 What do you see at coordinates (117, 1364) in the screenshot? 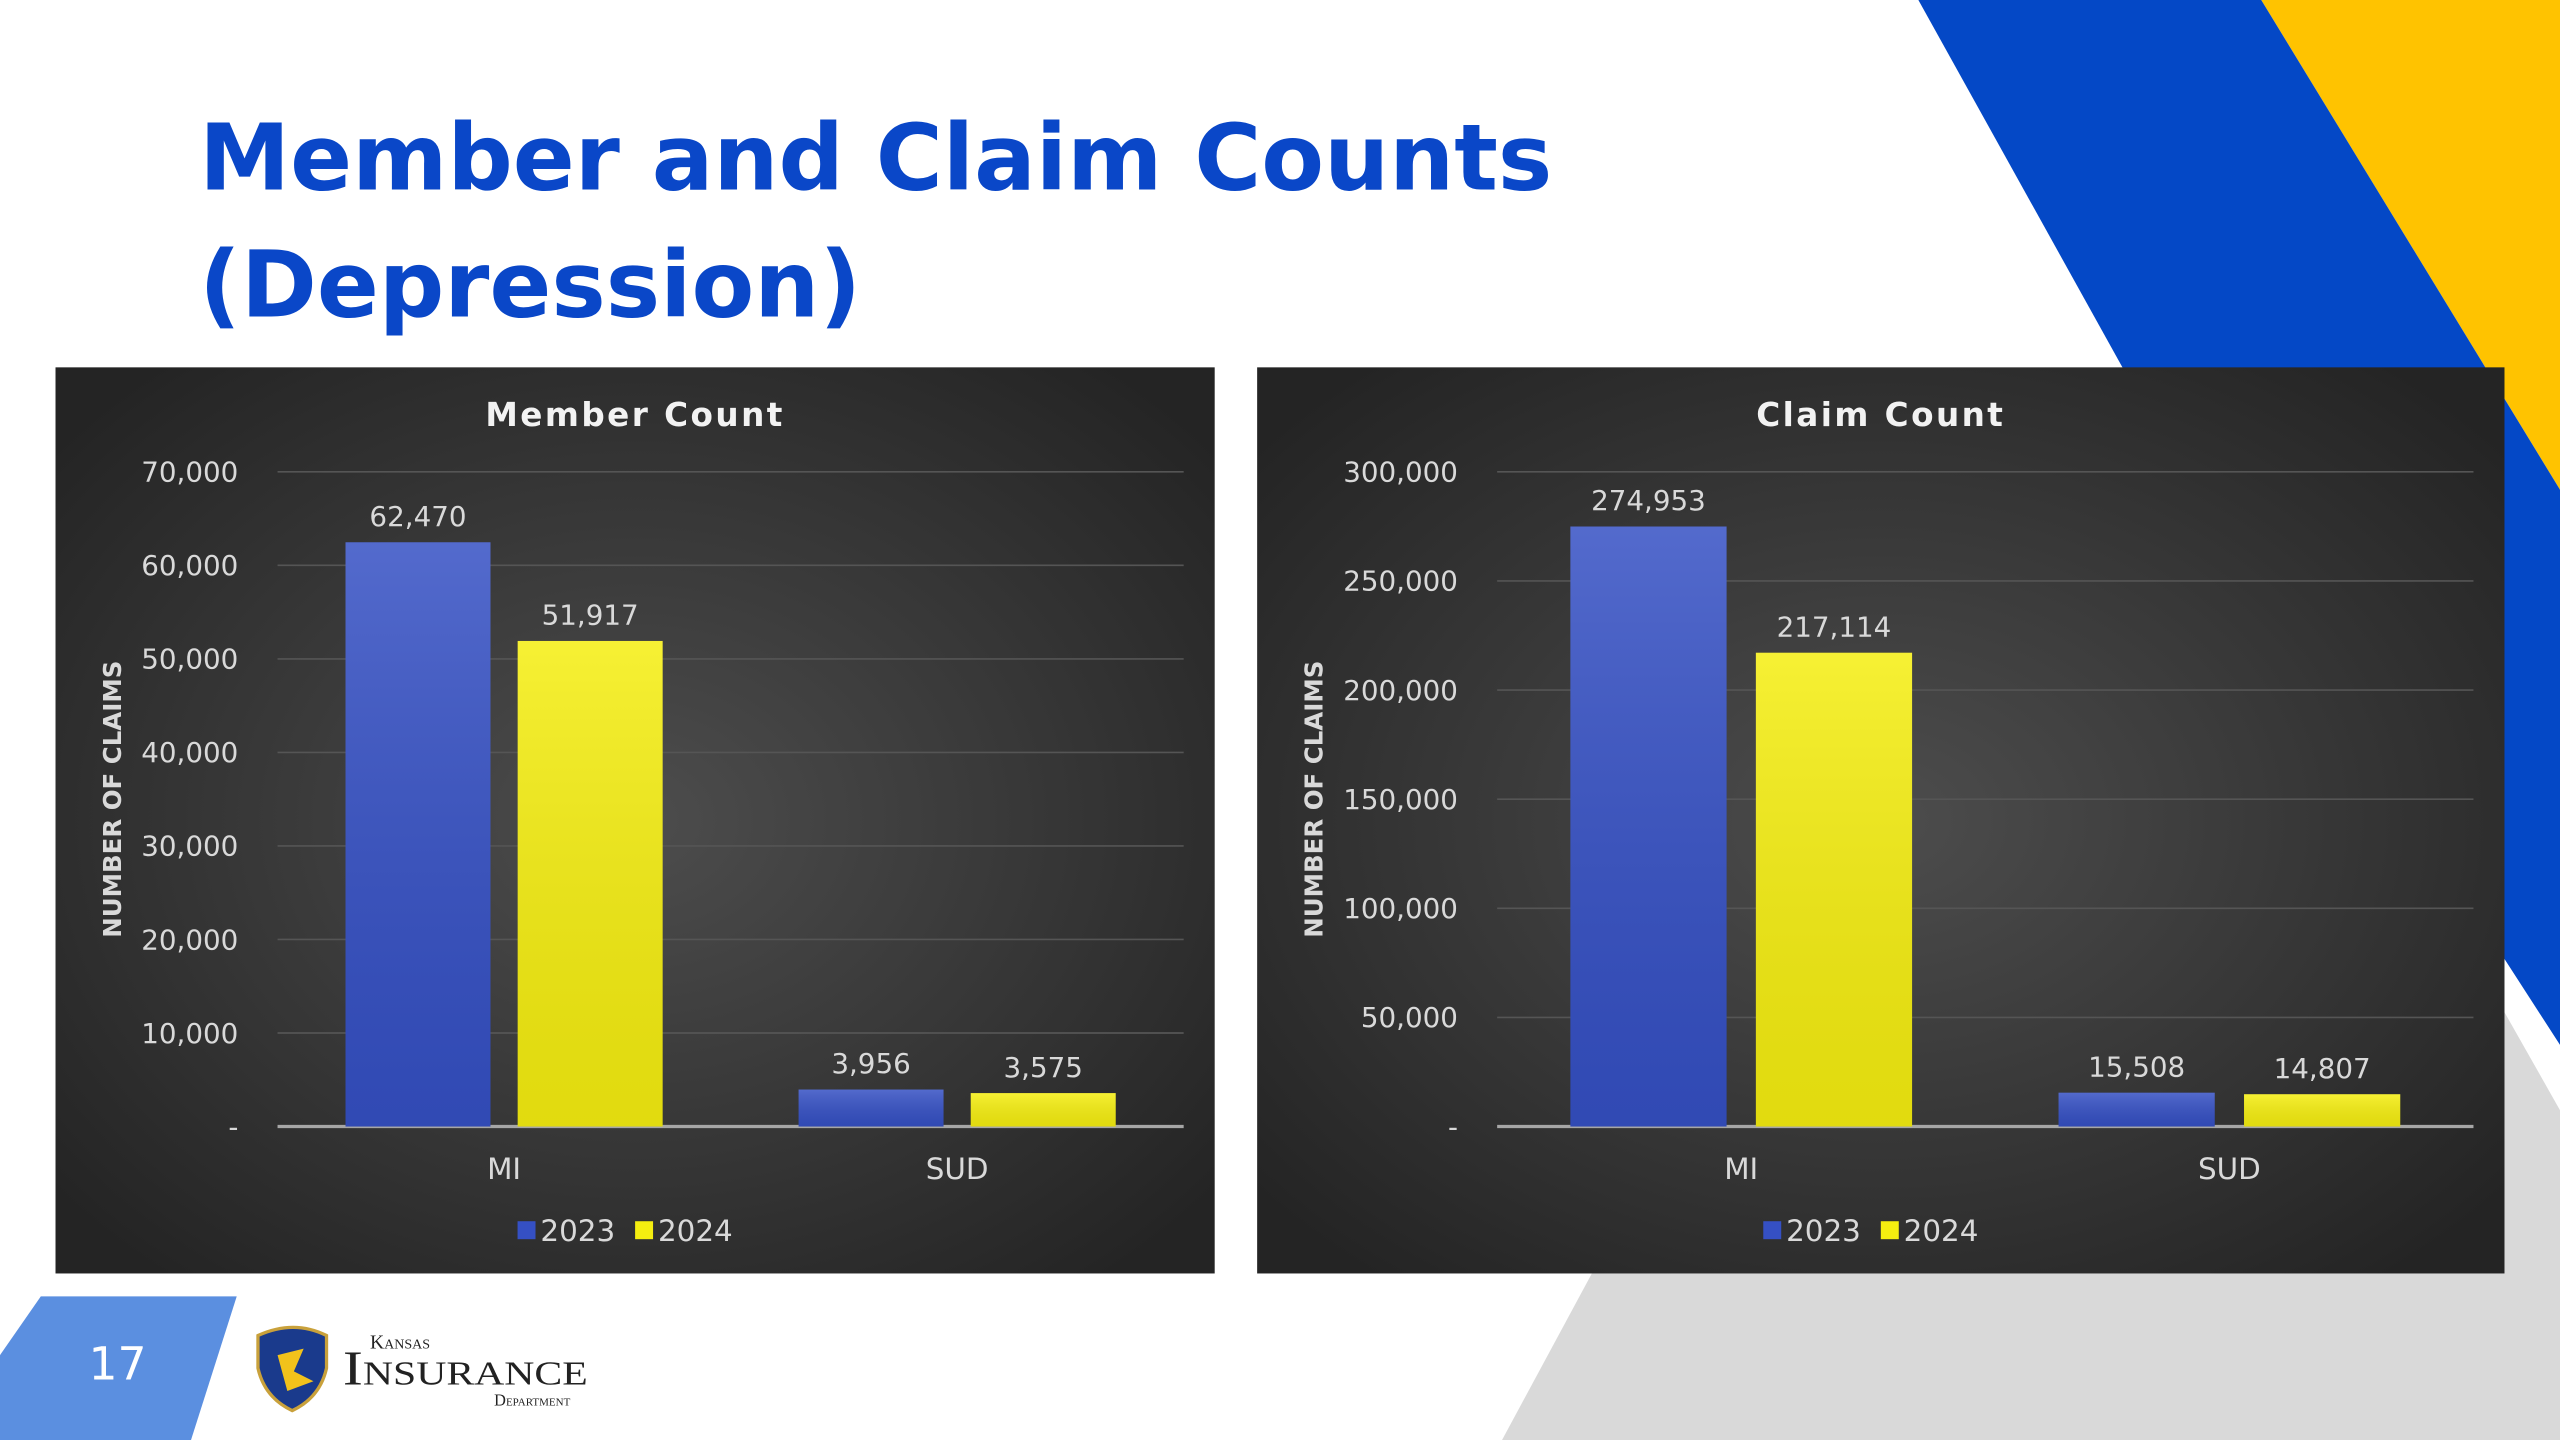
I see `page-number: 17` at bounding box center [117, 1364].